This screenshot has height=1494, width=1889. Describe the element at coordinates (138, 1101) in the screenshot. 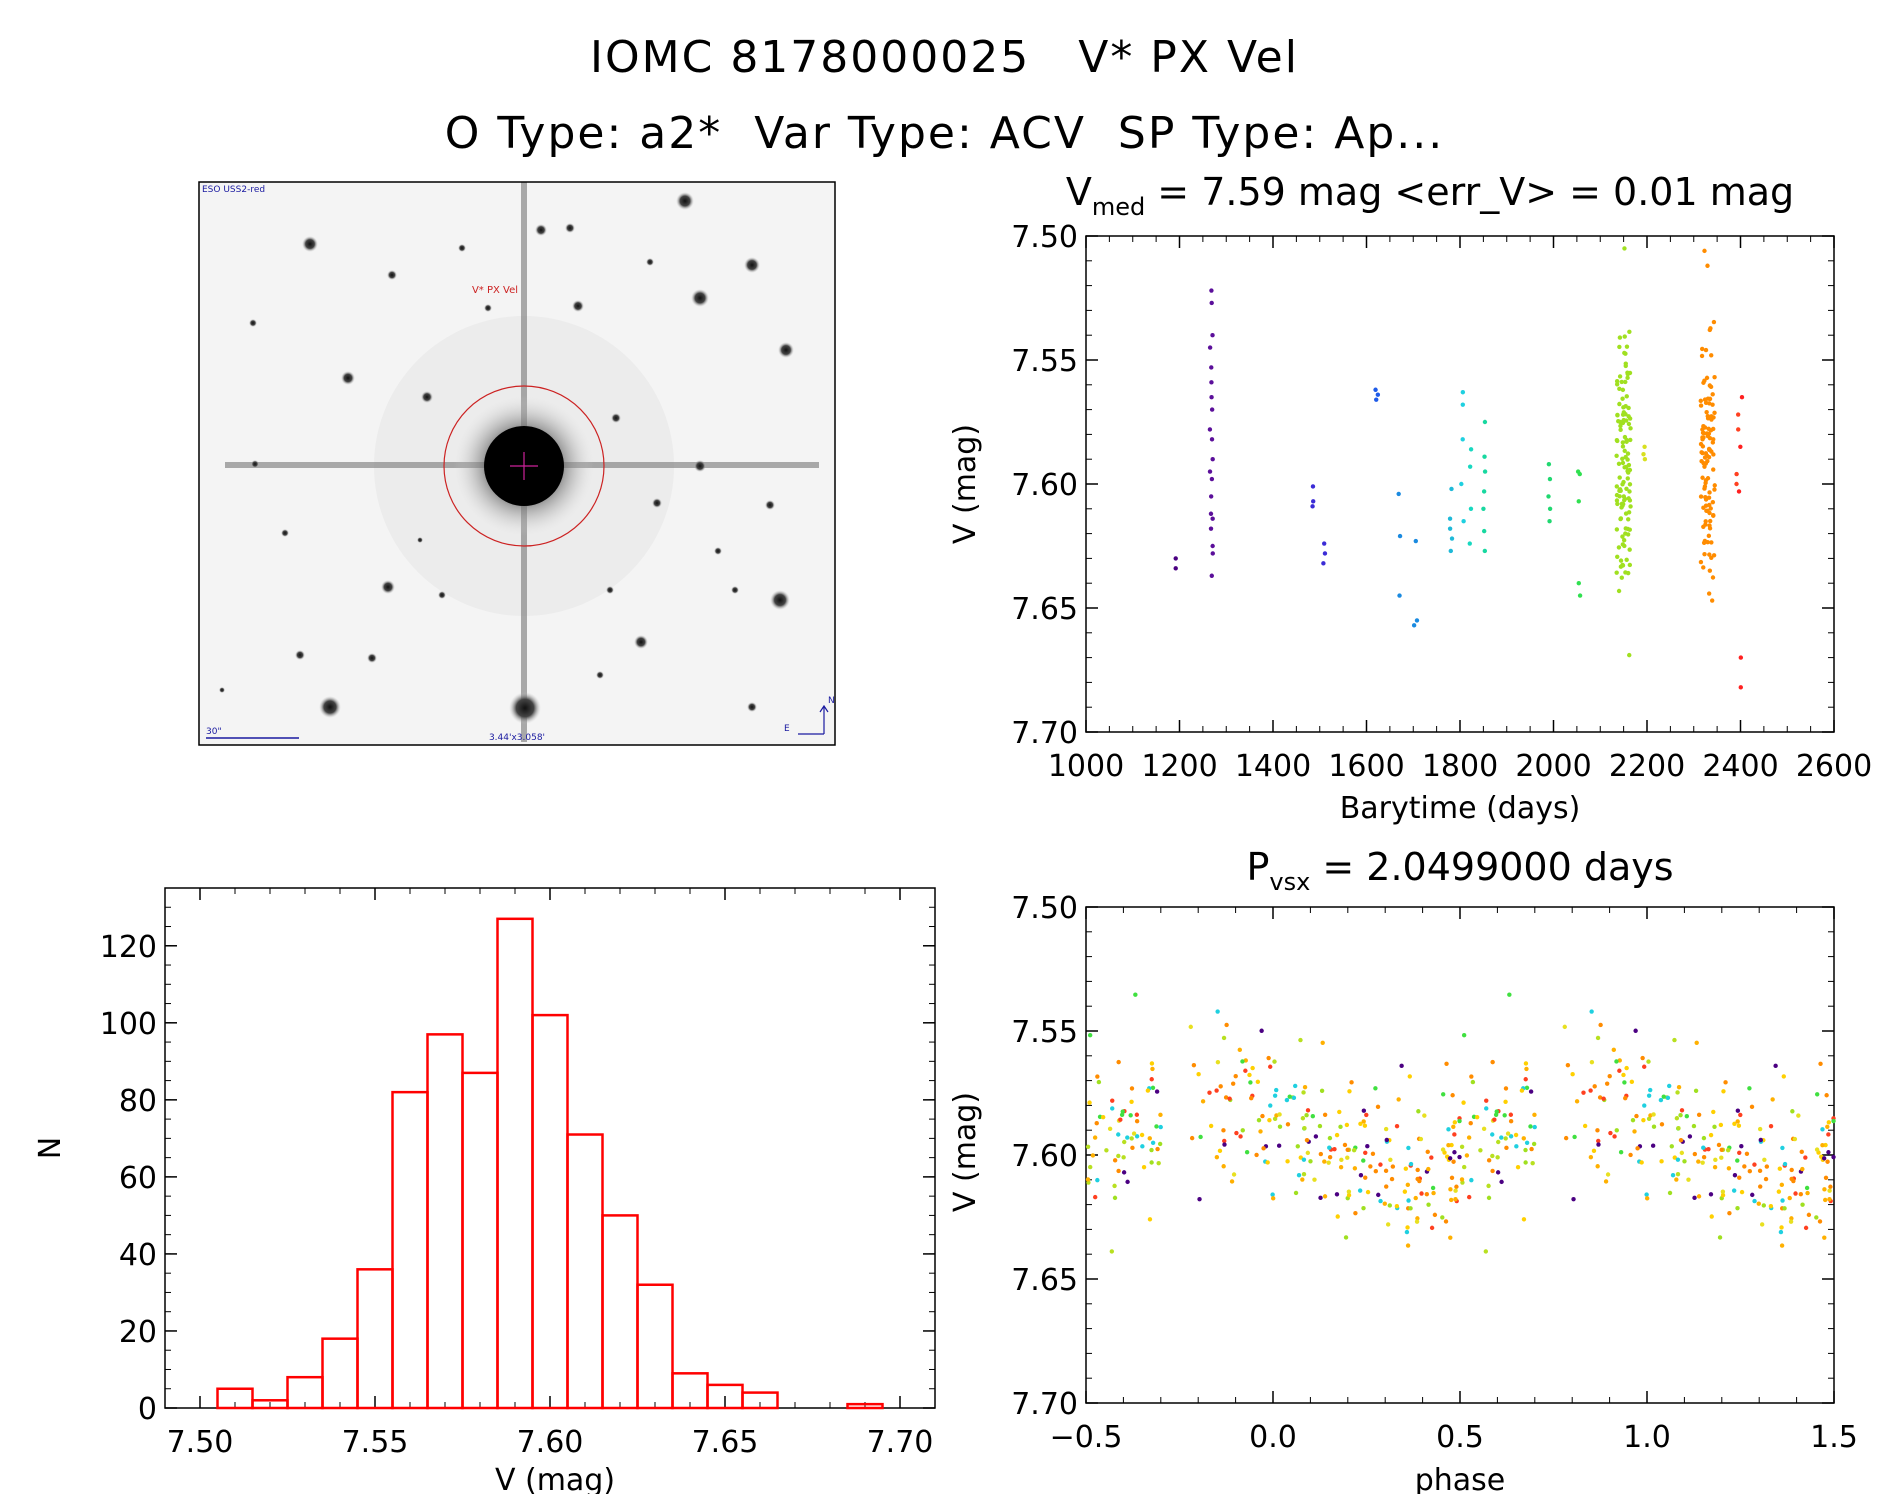

I see `histogram-y-tick-label: 80` at that location.